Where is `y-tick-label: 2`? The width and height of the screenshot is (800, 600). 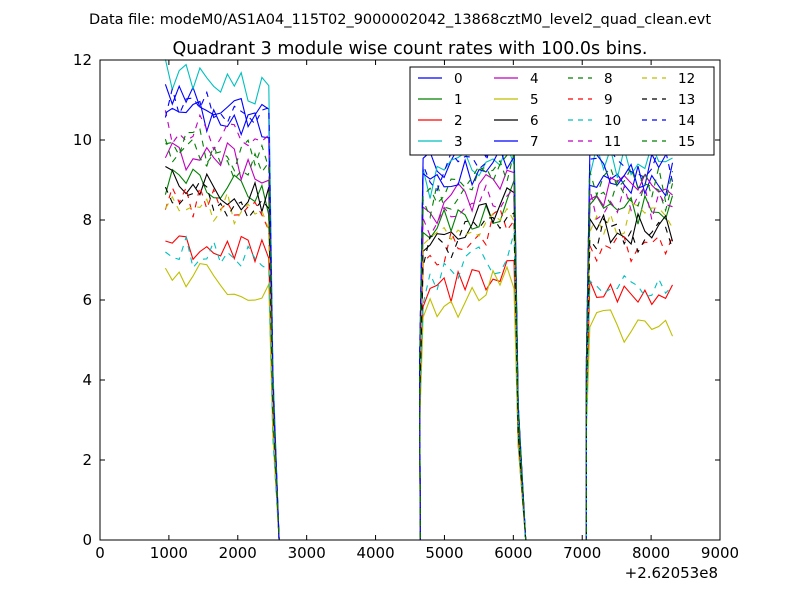 y-tick-label: 2 is located at coordinates (87, 460).